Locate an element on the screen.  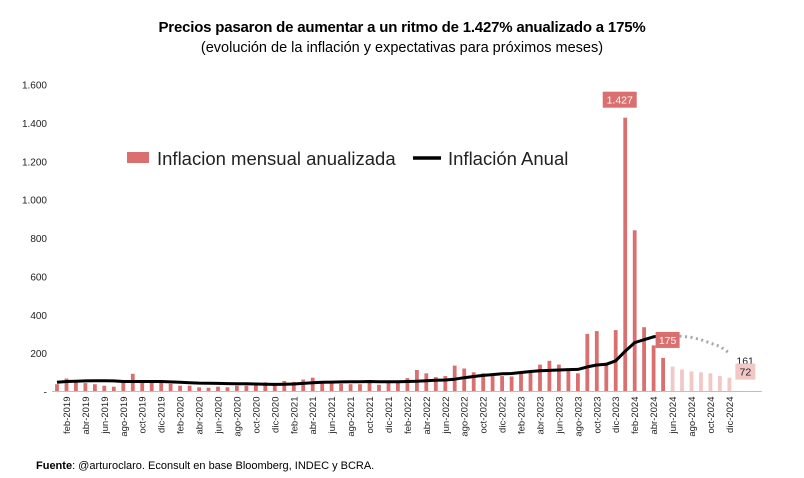
bar-ago-2021 is located at coordinates (350, 388).